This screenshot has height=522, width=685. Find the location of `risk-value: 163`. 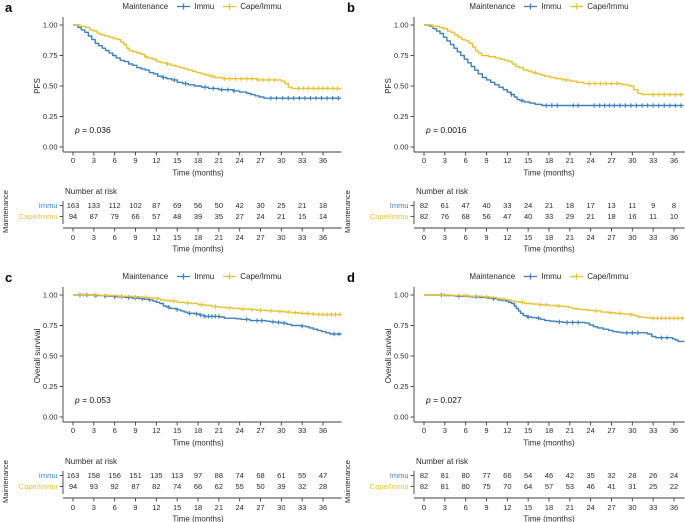

risk-value: 163 is located at coordinates (73, 205).